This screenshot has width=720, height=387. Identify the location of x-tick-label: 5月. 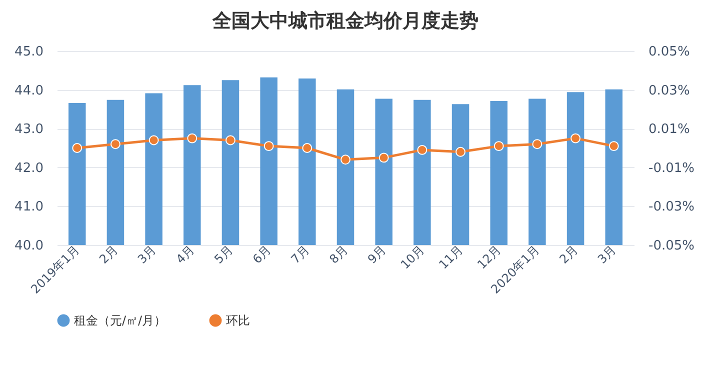
(224, 254).